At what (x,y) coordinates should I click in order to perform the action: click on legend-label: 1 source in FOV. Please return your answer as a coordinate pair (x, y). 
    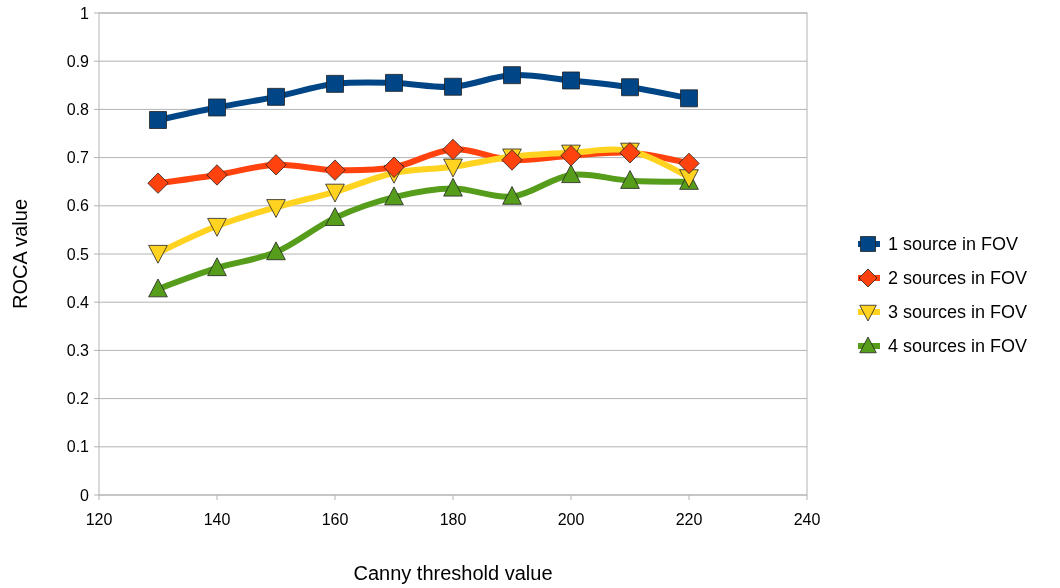
    Looking at the image, I should click on (953, 244).